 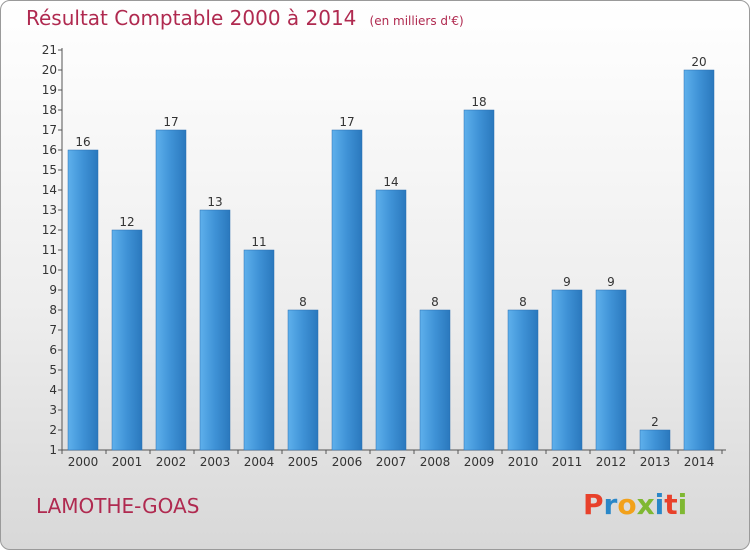 What do you see at coordinates (126, 222) in the screenshot?
I see `data-label-2001: 12` at bounding box center [126, 222].